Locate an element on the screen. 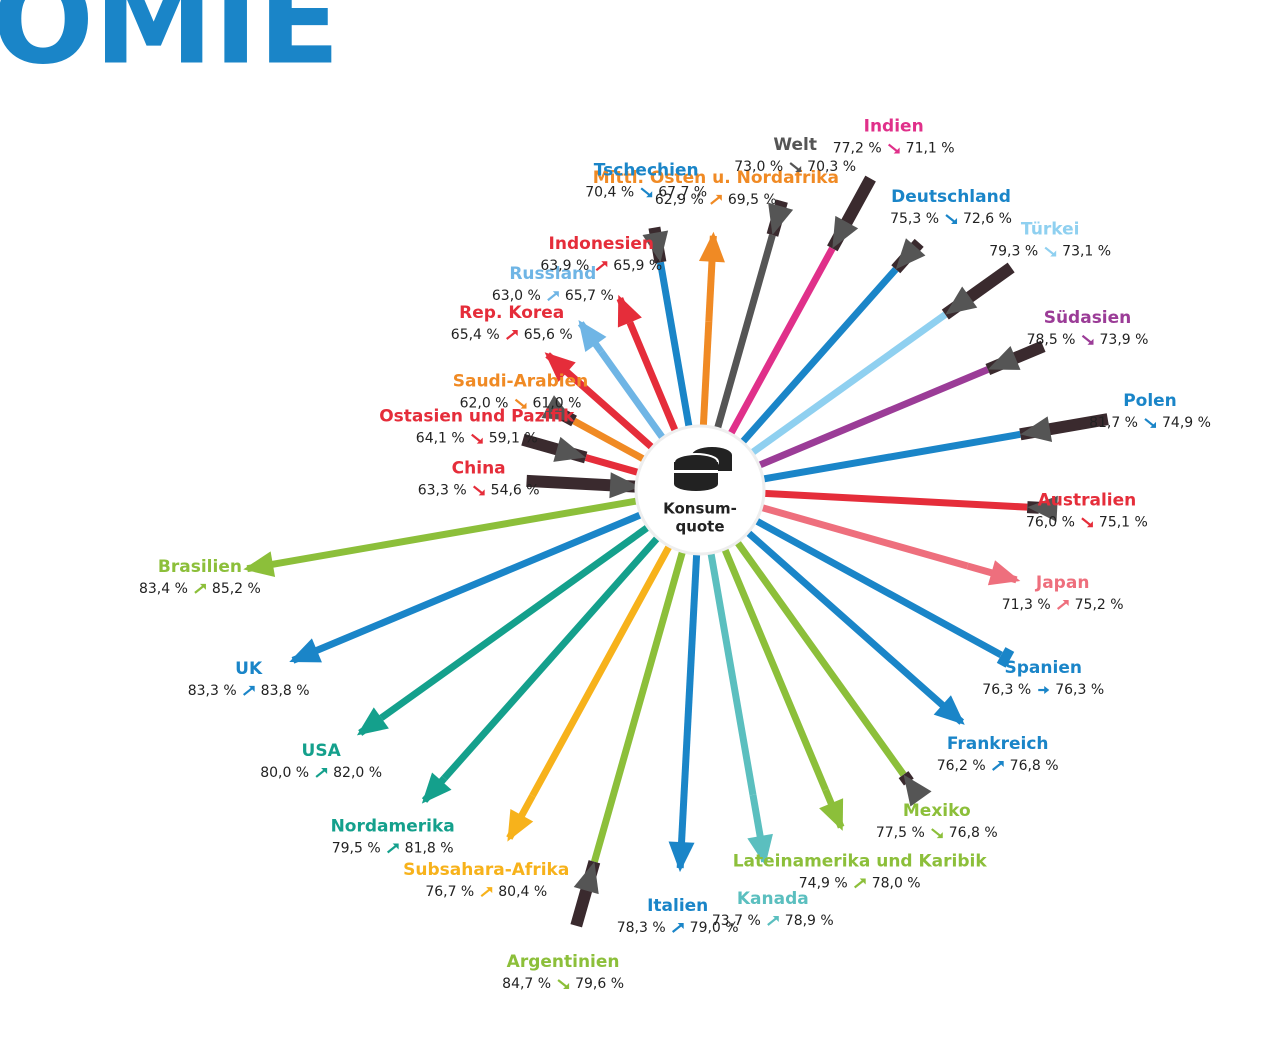  start-value: 80,0 % is located at coordinates (284, 773).